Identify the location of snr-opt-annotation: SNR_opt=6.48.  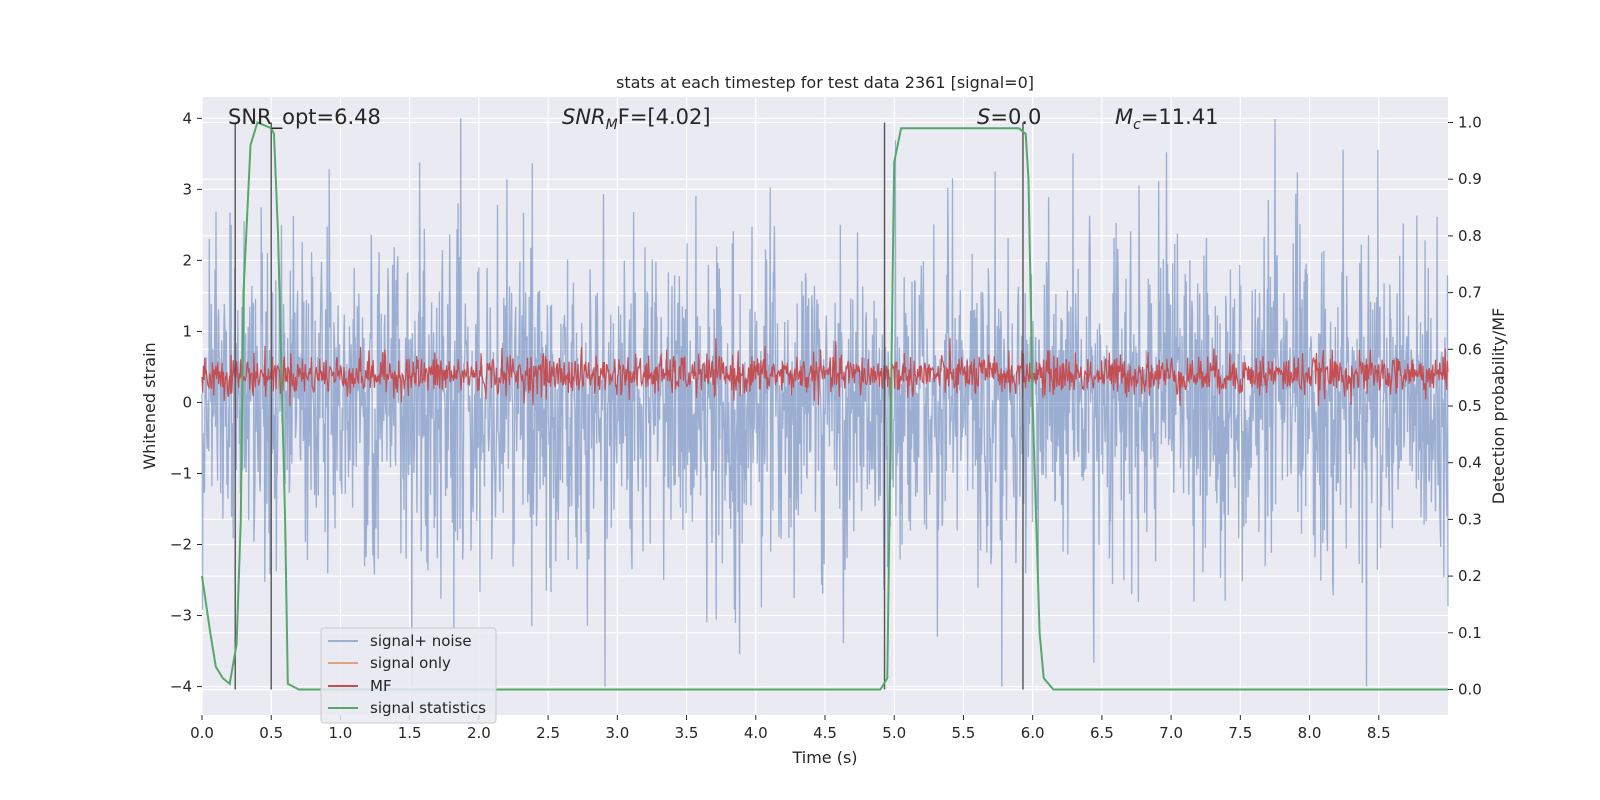
(304, 117).